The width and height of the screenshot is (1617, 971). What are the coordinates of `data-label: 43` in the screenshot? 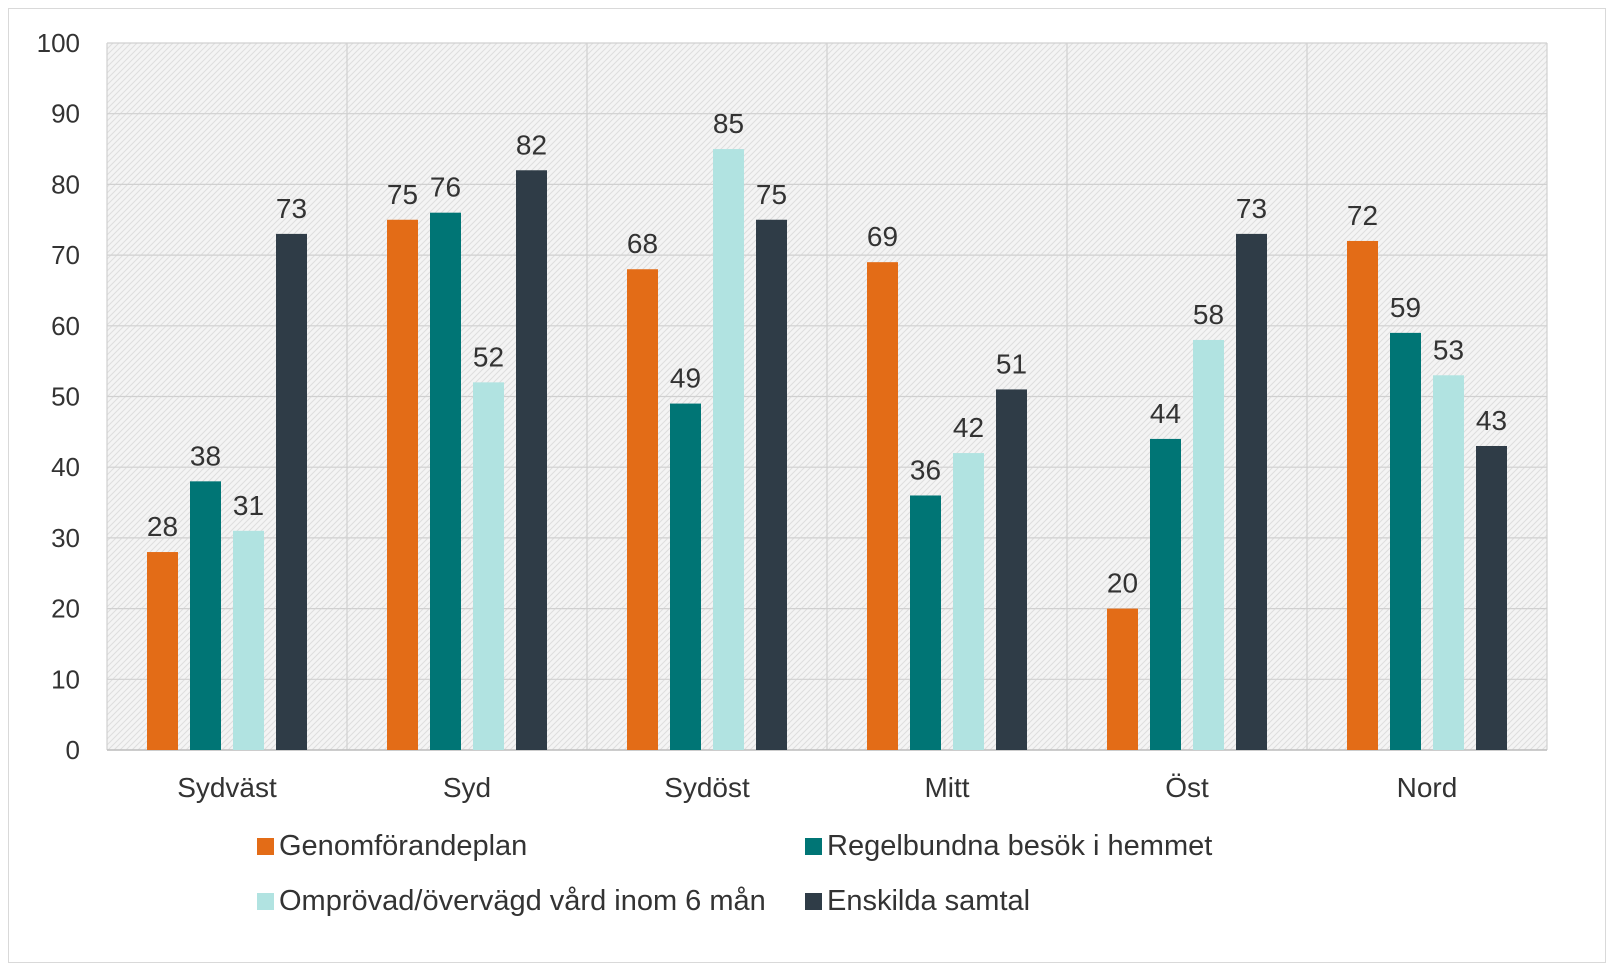 It's located at (1491, 420).